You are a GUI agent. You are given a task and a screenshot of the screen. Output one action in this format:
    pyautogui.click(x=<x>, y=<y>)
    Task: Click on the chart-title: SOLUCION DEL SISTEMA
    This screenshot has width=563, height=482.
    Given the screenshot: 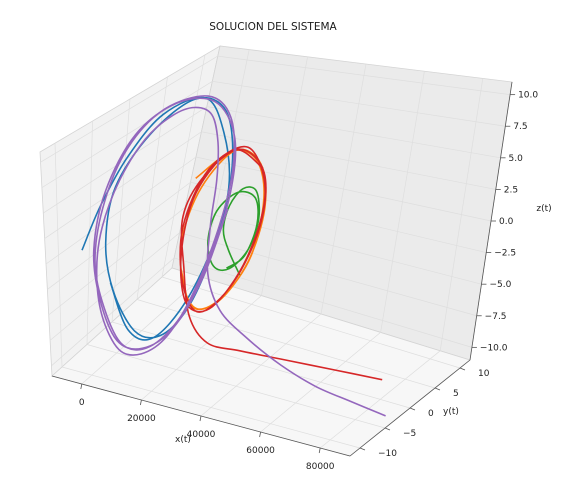 What is the action you would take?
    pyautogui.click(x=273, y=27)
    